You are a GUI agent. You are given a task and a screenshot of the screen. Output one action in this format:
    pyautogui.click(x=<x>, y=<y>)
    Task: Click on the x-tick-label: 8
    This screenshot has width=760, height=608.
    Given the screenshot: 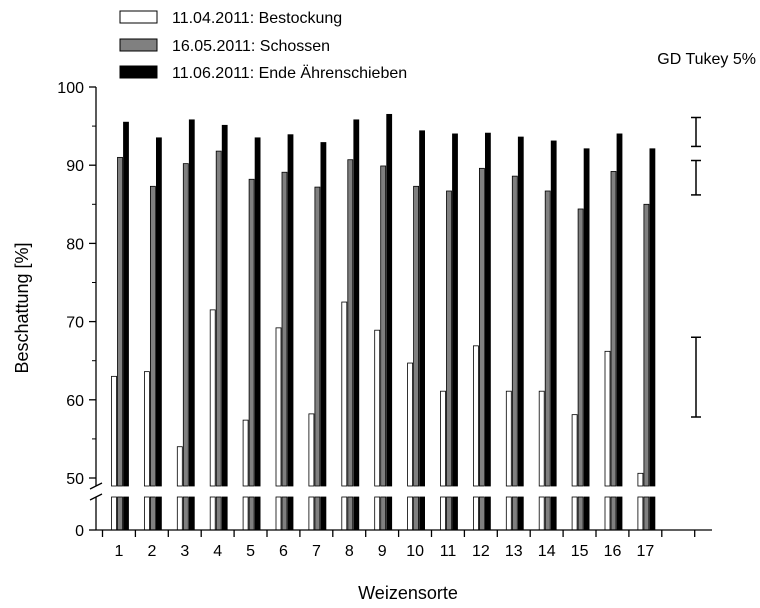 What is the action you would take?
    pyautogui.click(x=349, y=551)
    